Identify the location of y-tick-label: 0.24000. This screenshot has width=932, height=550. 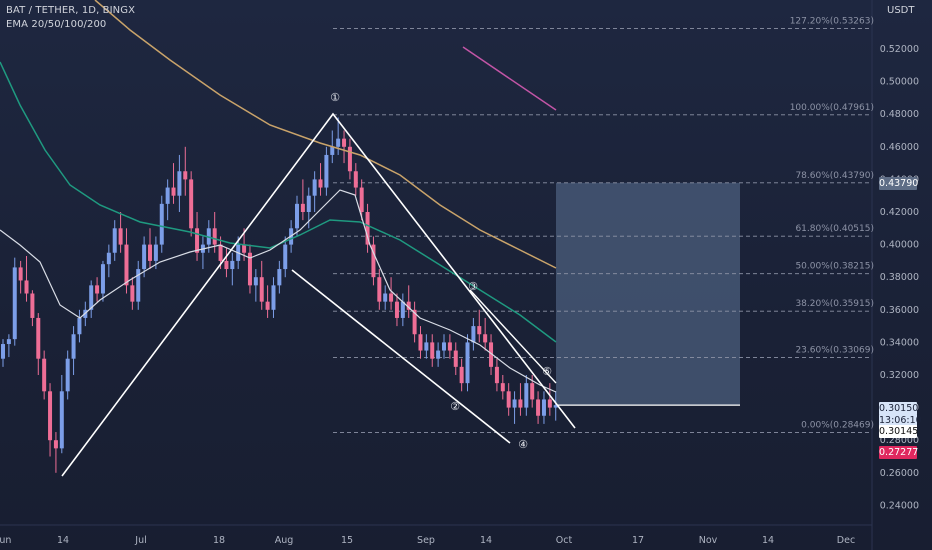
(899, 505).